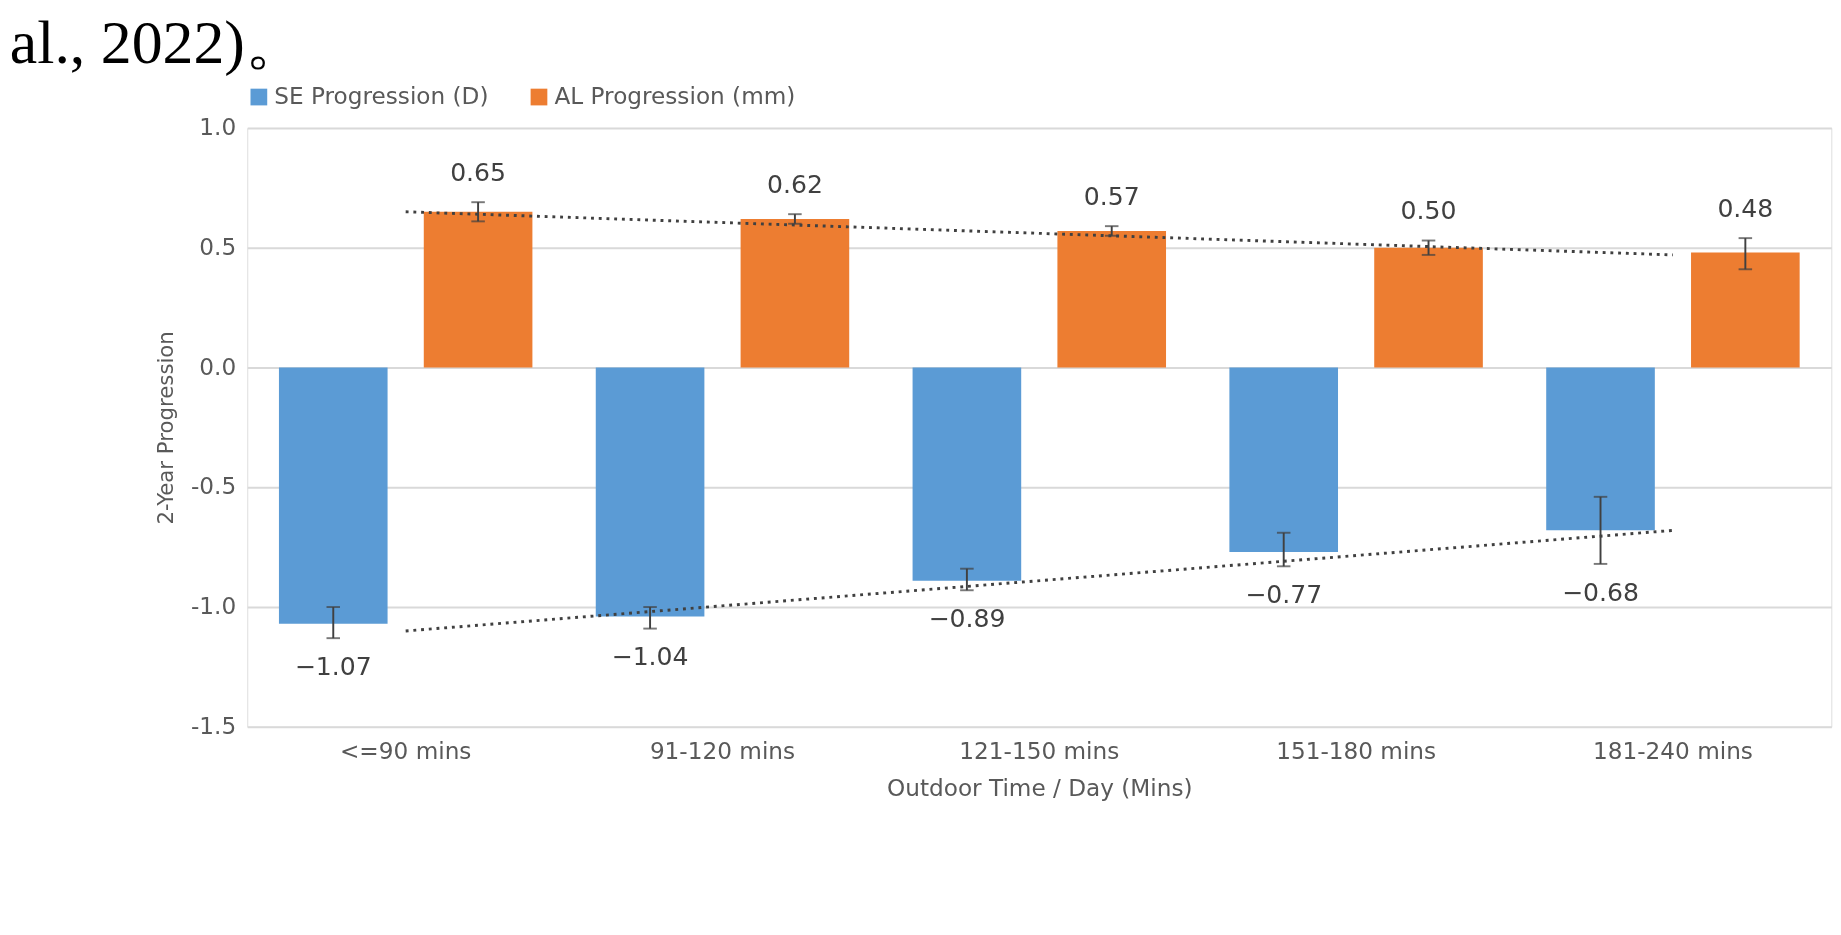  What do you see at coordinates (1745, 208) in the screenshot?
I see `data-label: 0.48` at bounding box center [1745, 208].